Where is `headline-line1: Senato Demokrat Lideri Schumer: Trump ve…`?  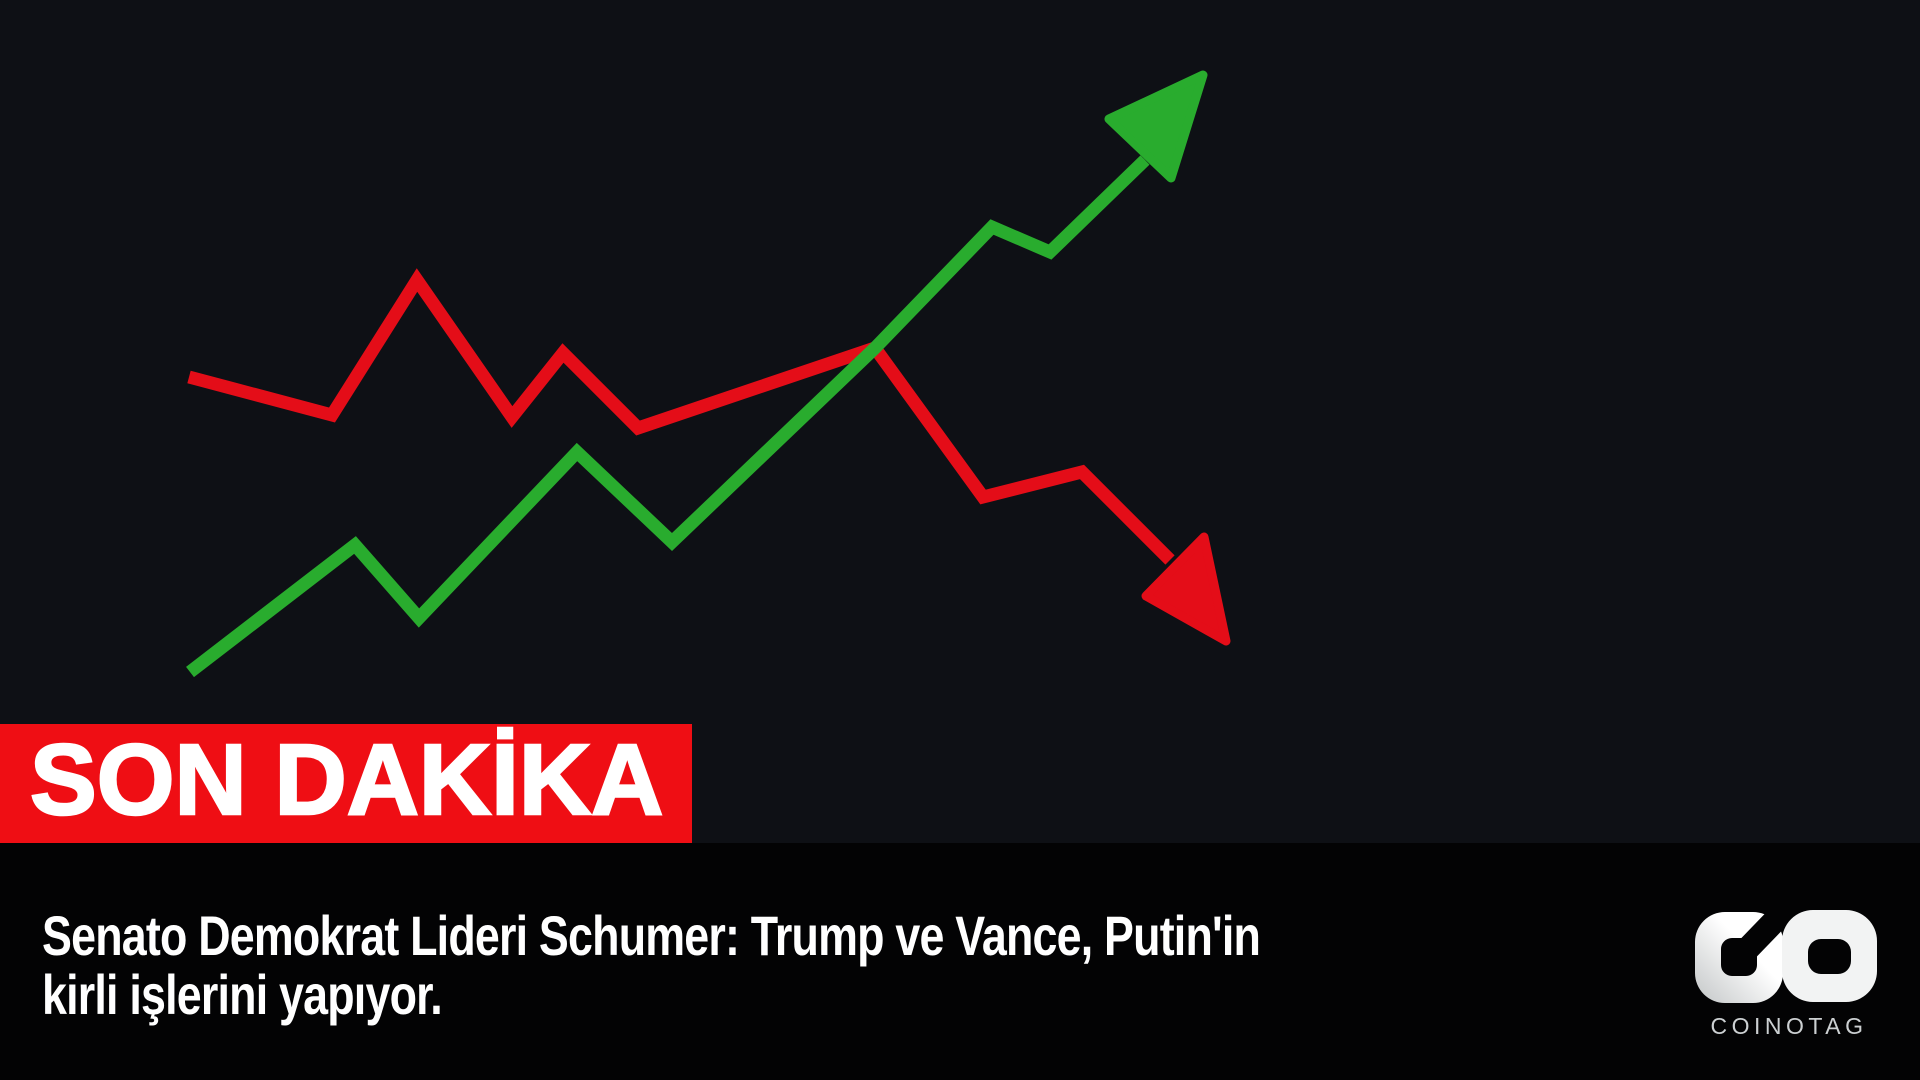
headline-line1: Senato Demokrat Lideri Schumer: Trump ve… is located at coordinates (651, 935).